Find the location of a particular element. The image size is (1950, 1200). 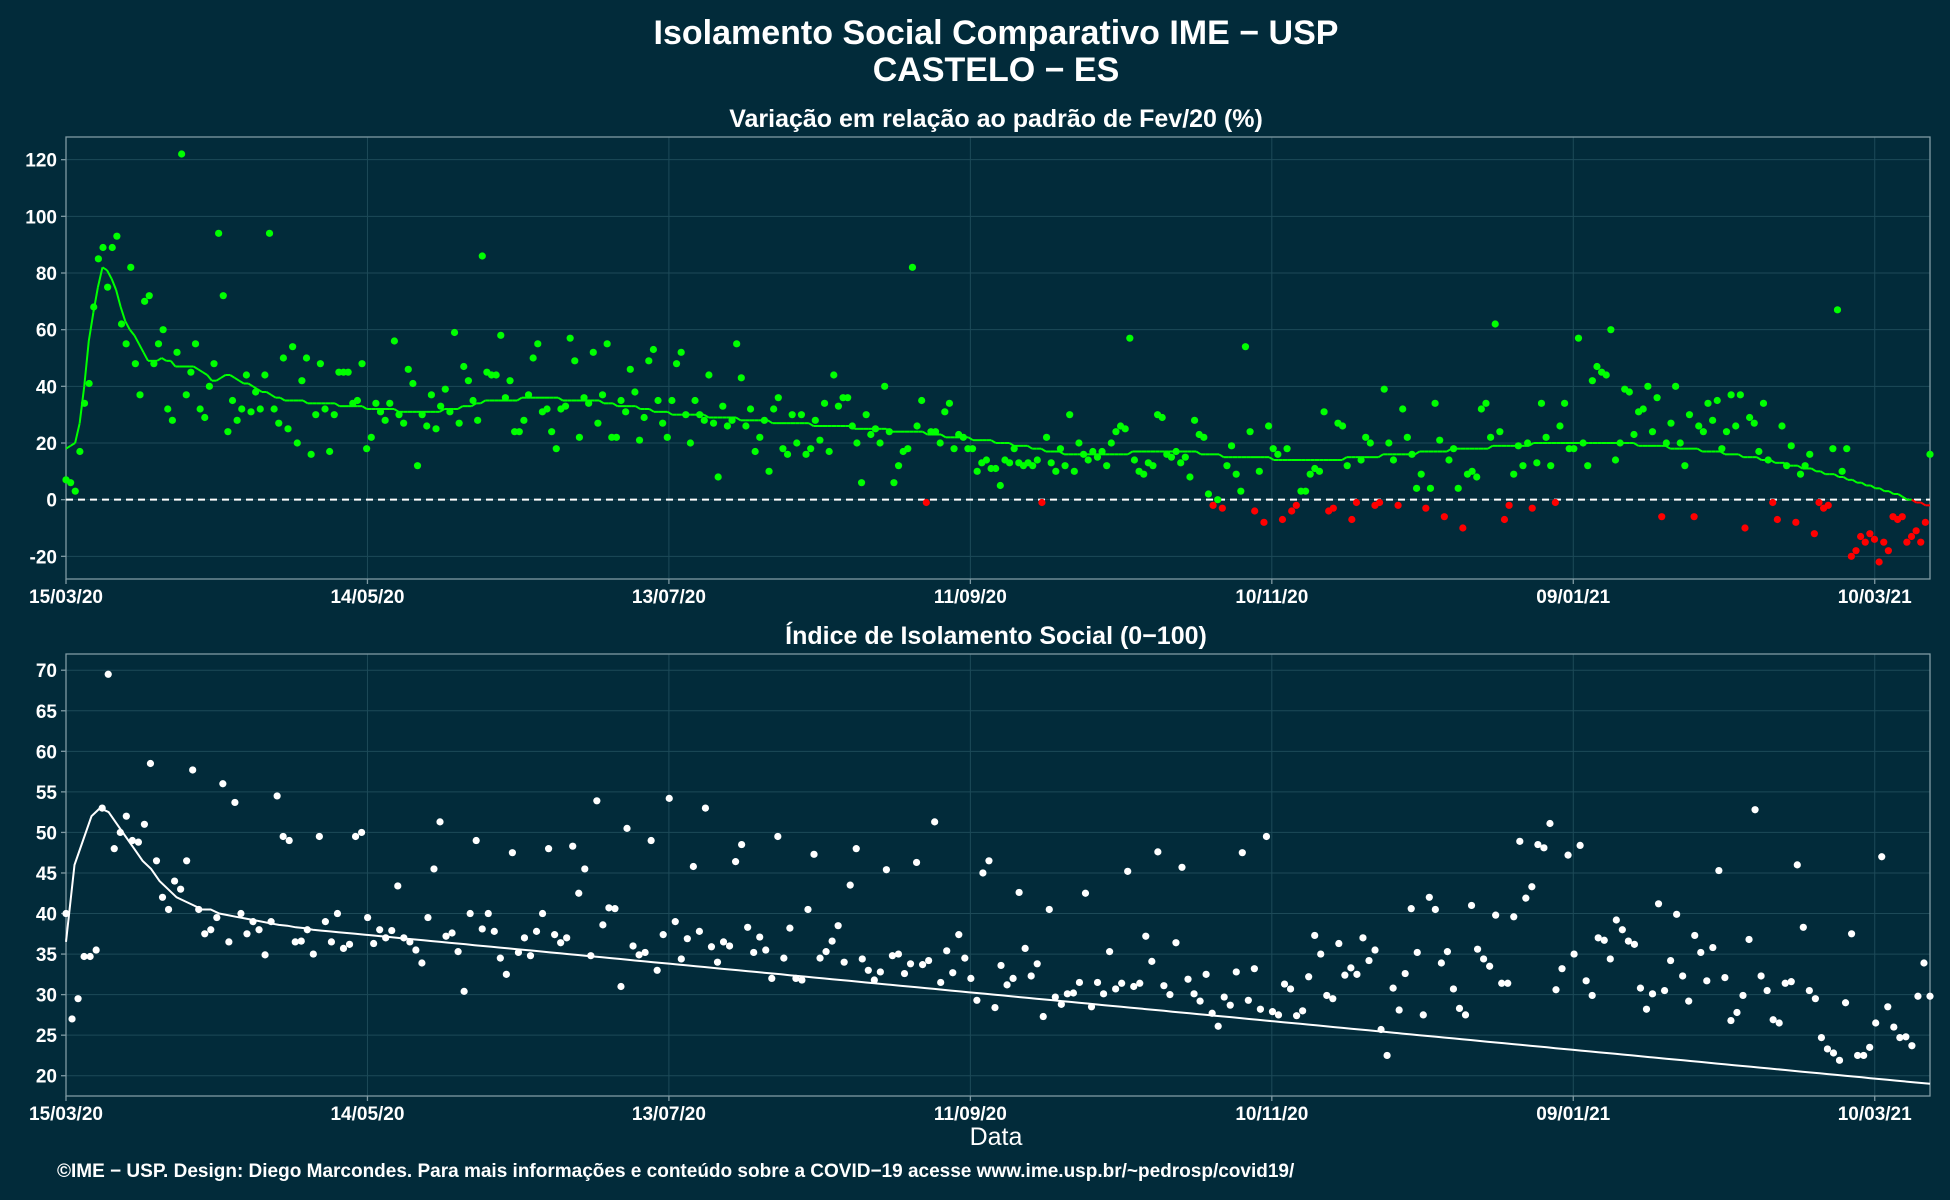

y-tick-label: 70 is located at coordinates (46, 671).